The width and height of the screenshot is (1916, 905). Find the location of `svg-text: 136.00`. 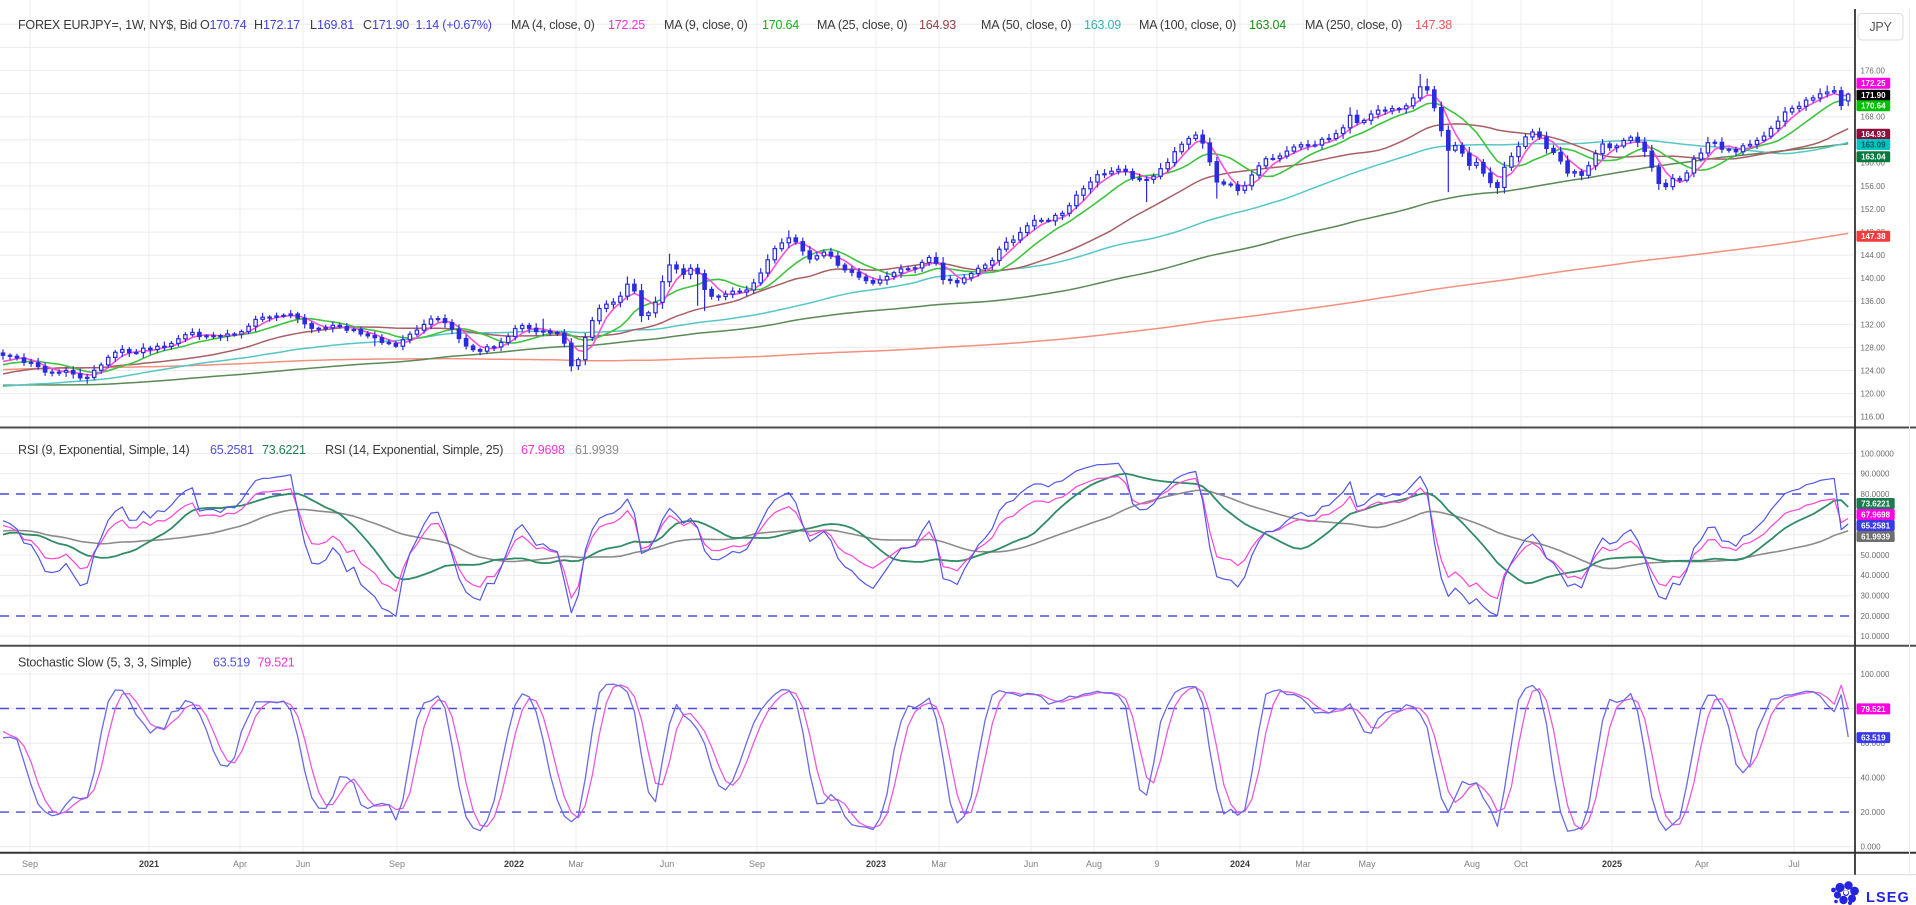

svg-text: 136.00 is located at coordinates (1873, 301).